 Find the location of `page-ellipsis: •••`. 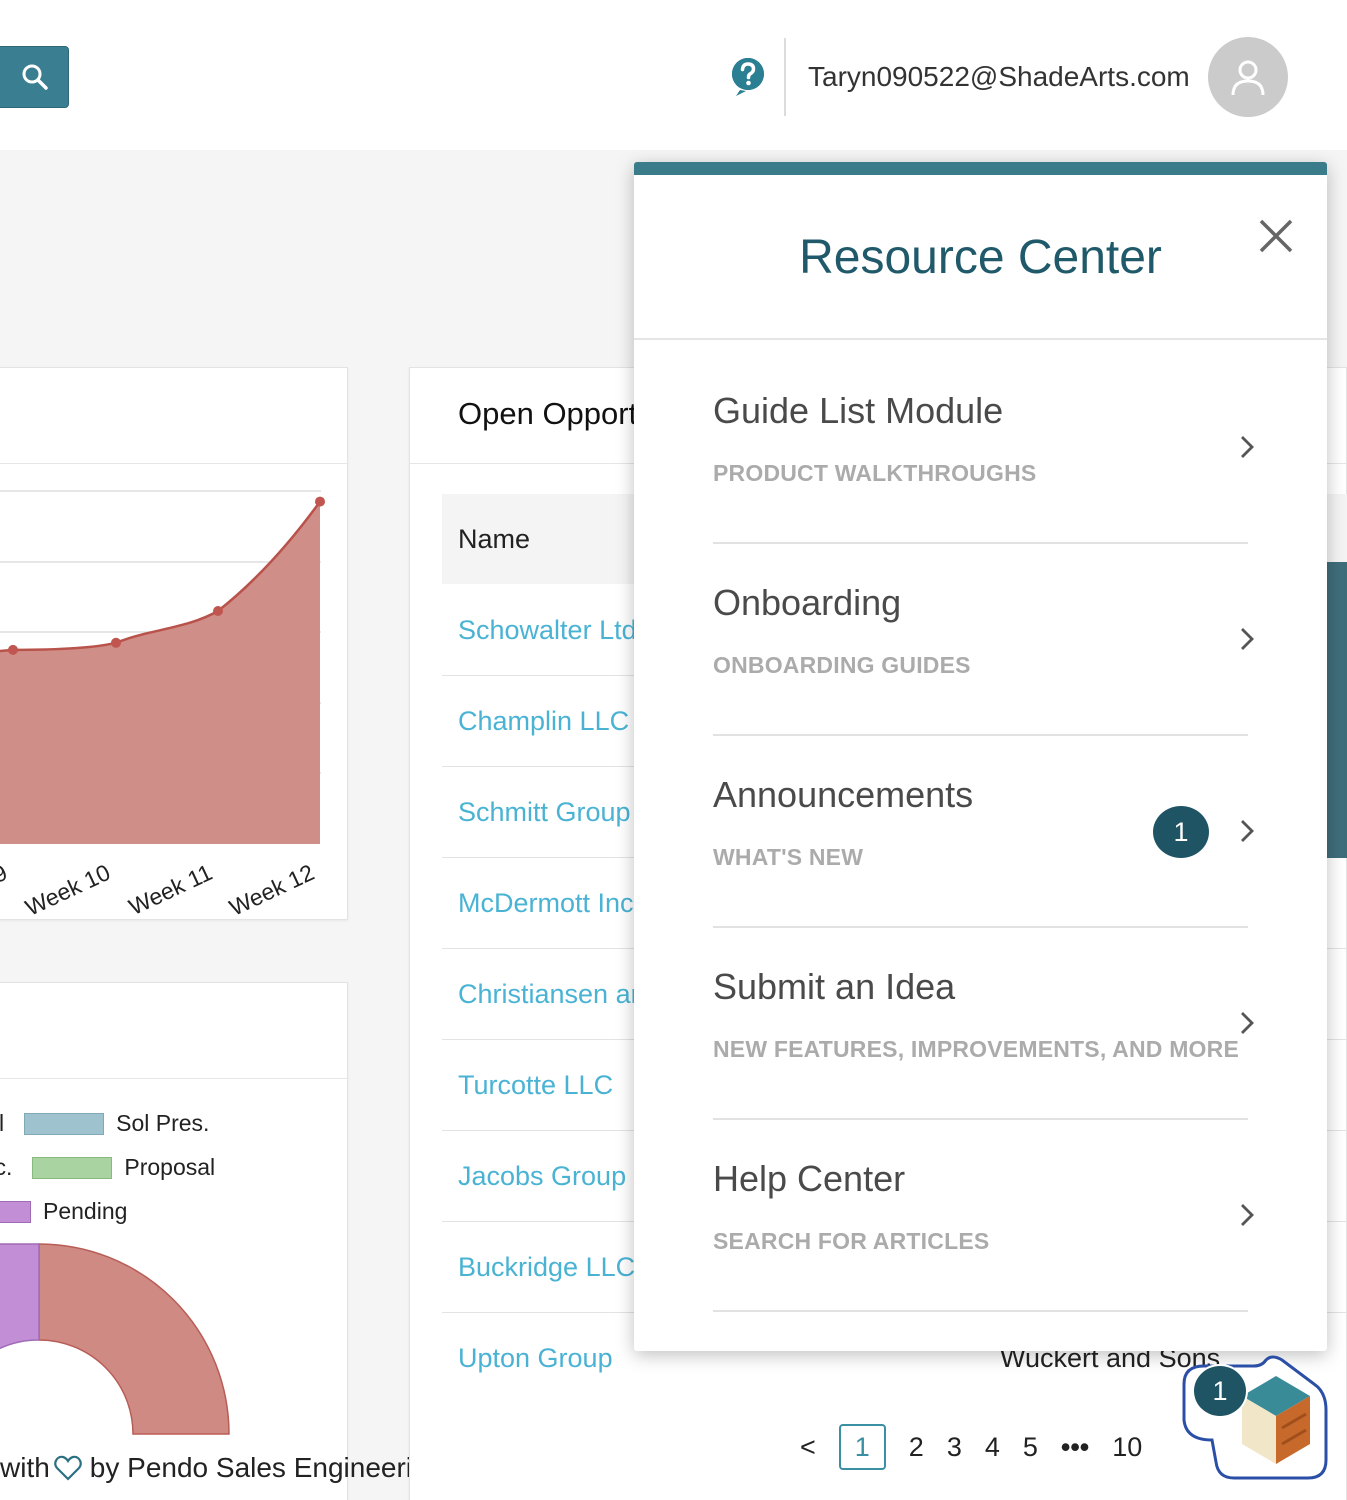

page-ellipsis: ••• is located at coordinates (1075, 1446).